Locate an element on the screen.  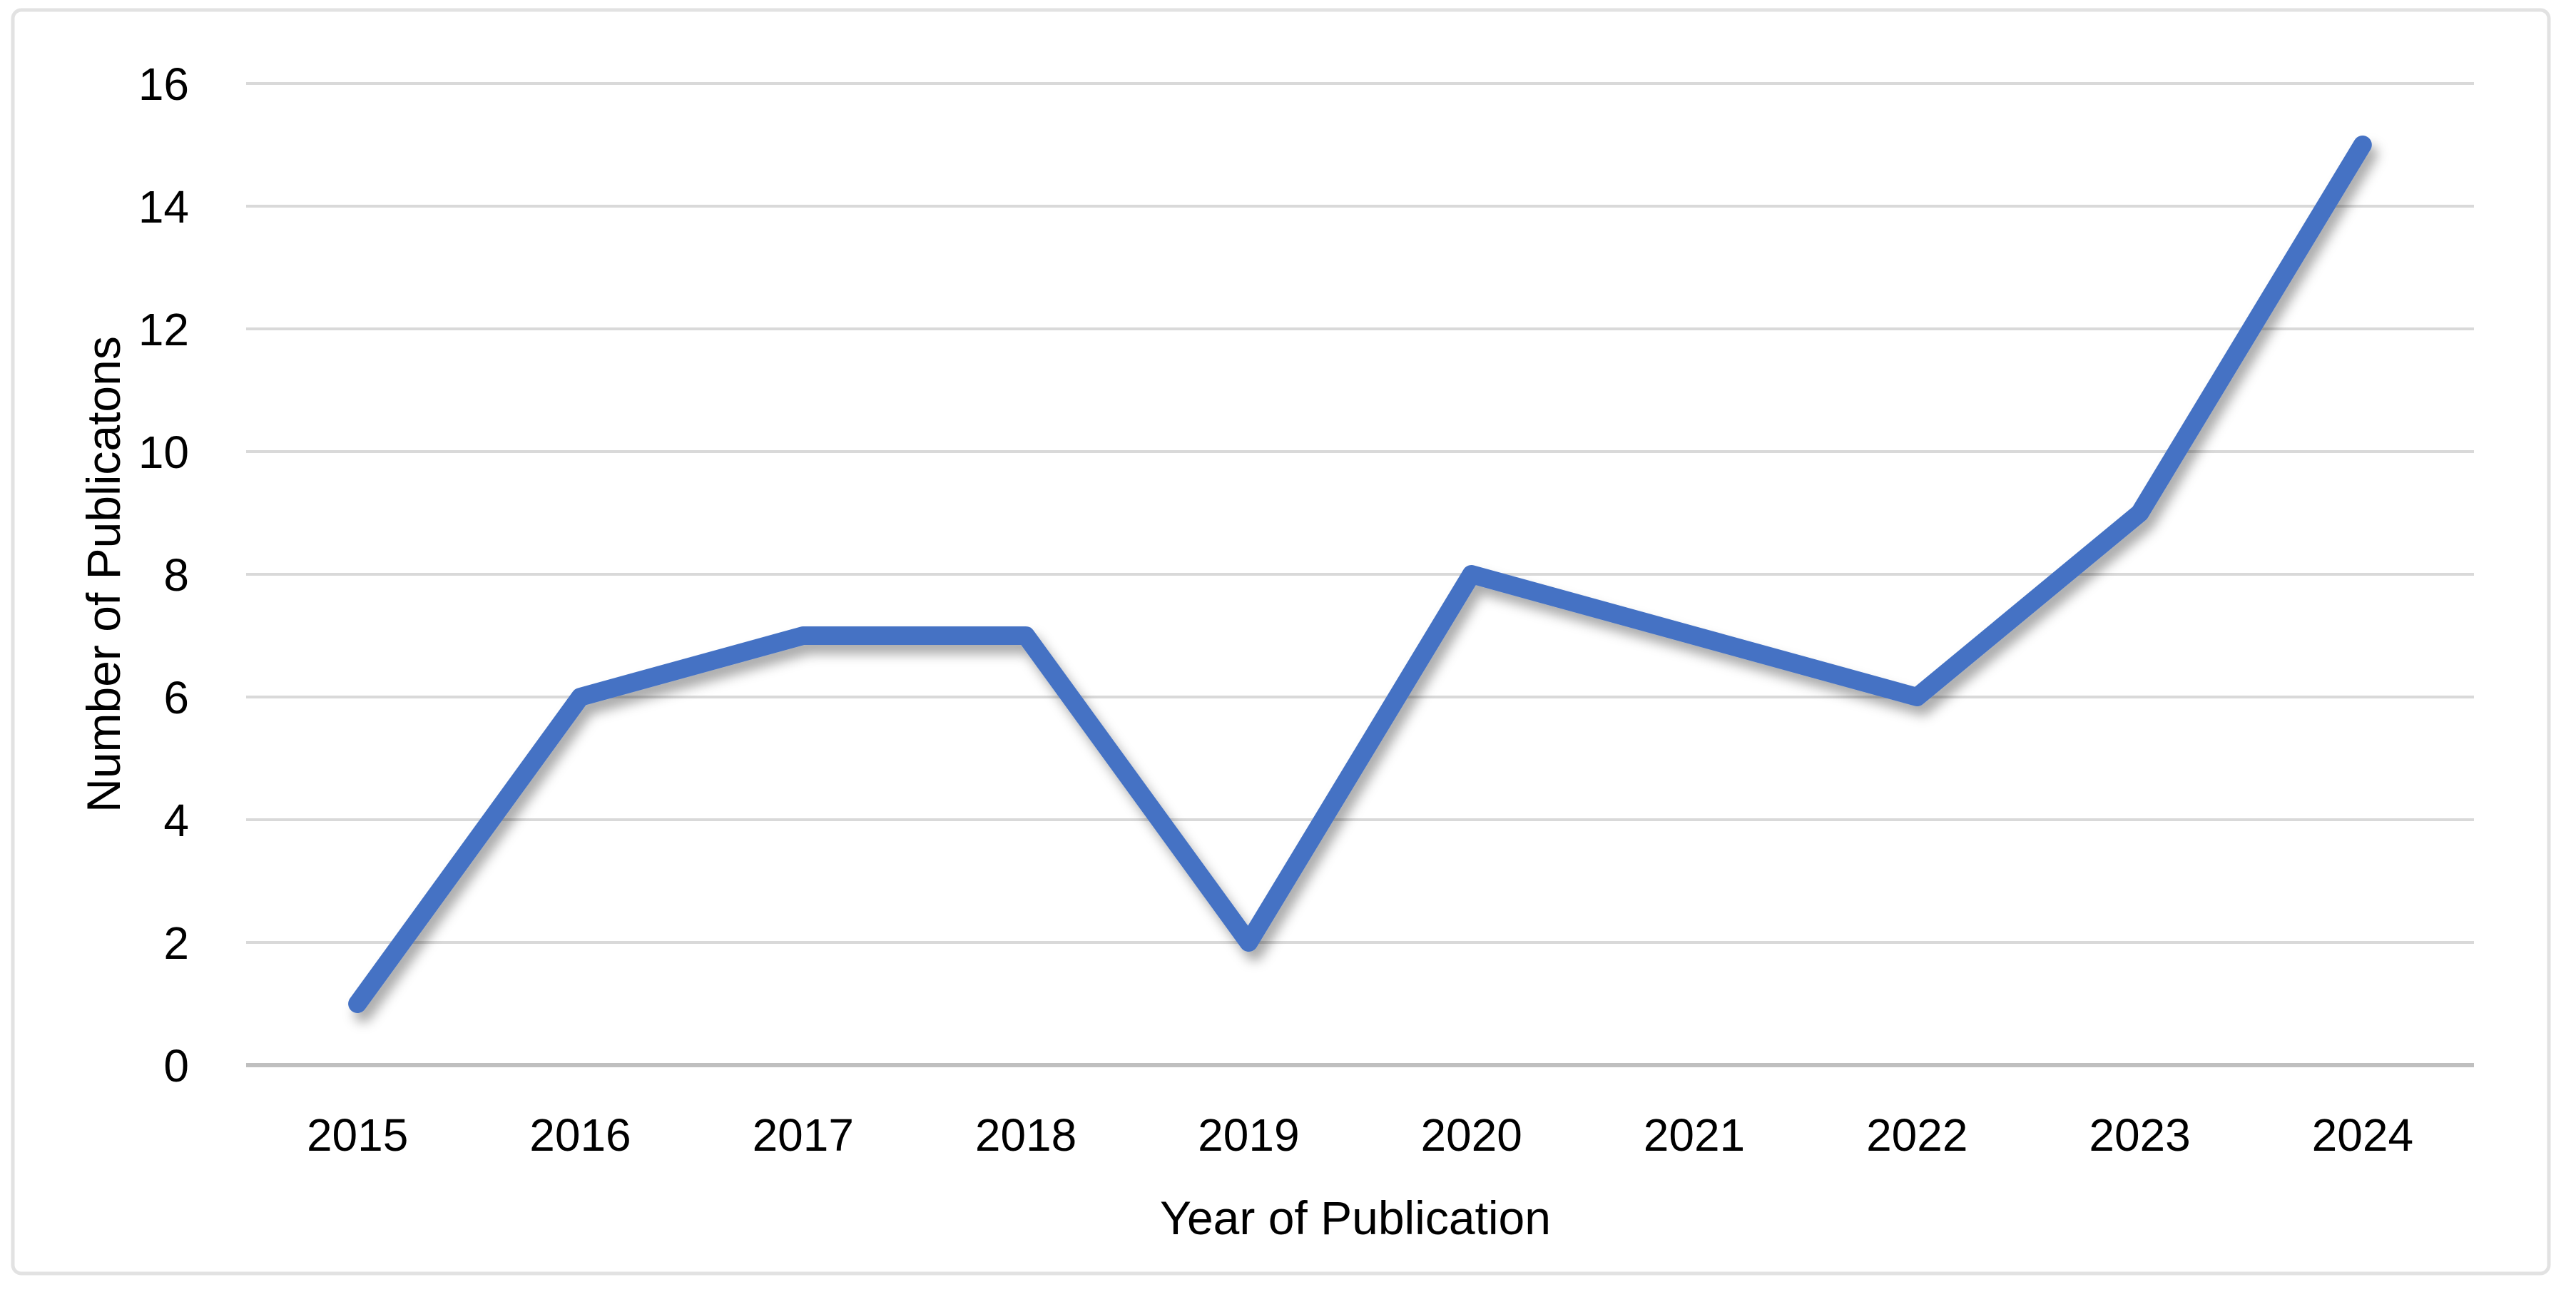
y-tick-label: 10 is located at coordinates (163, 453).